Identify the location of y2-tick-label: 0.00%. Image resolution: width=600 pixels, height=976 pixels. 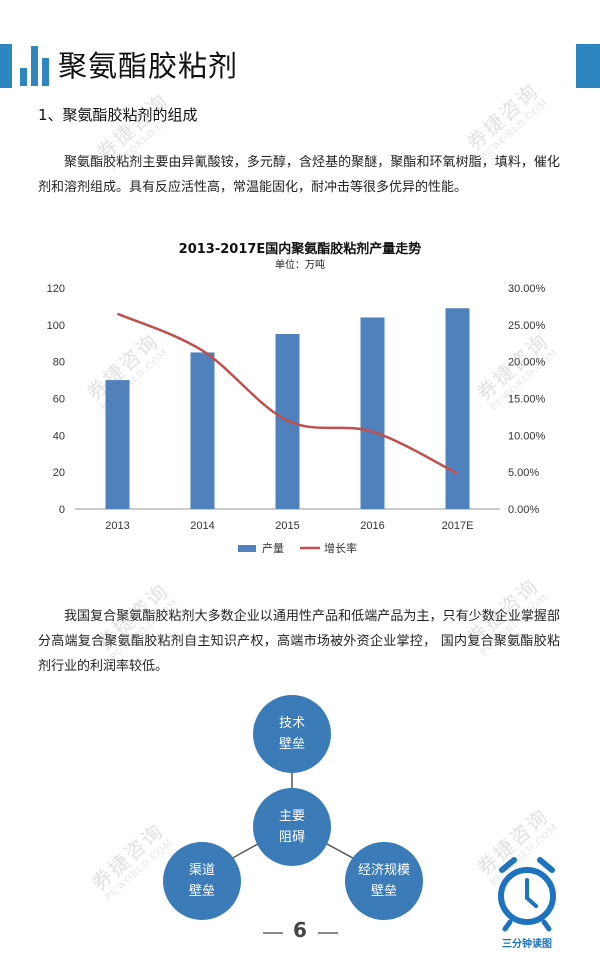
(523, 510).